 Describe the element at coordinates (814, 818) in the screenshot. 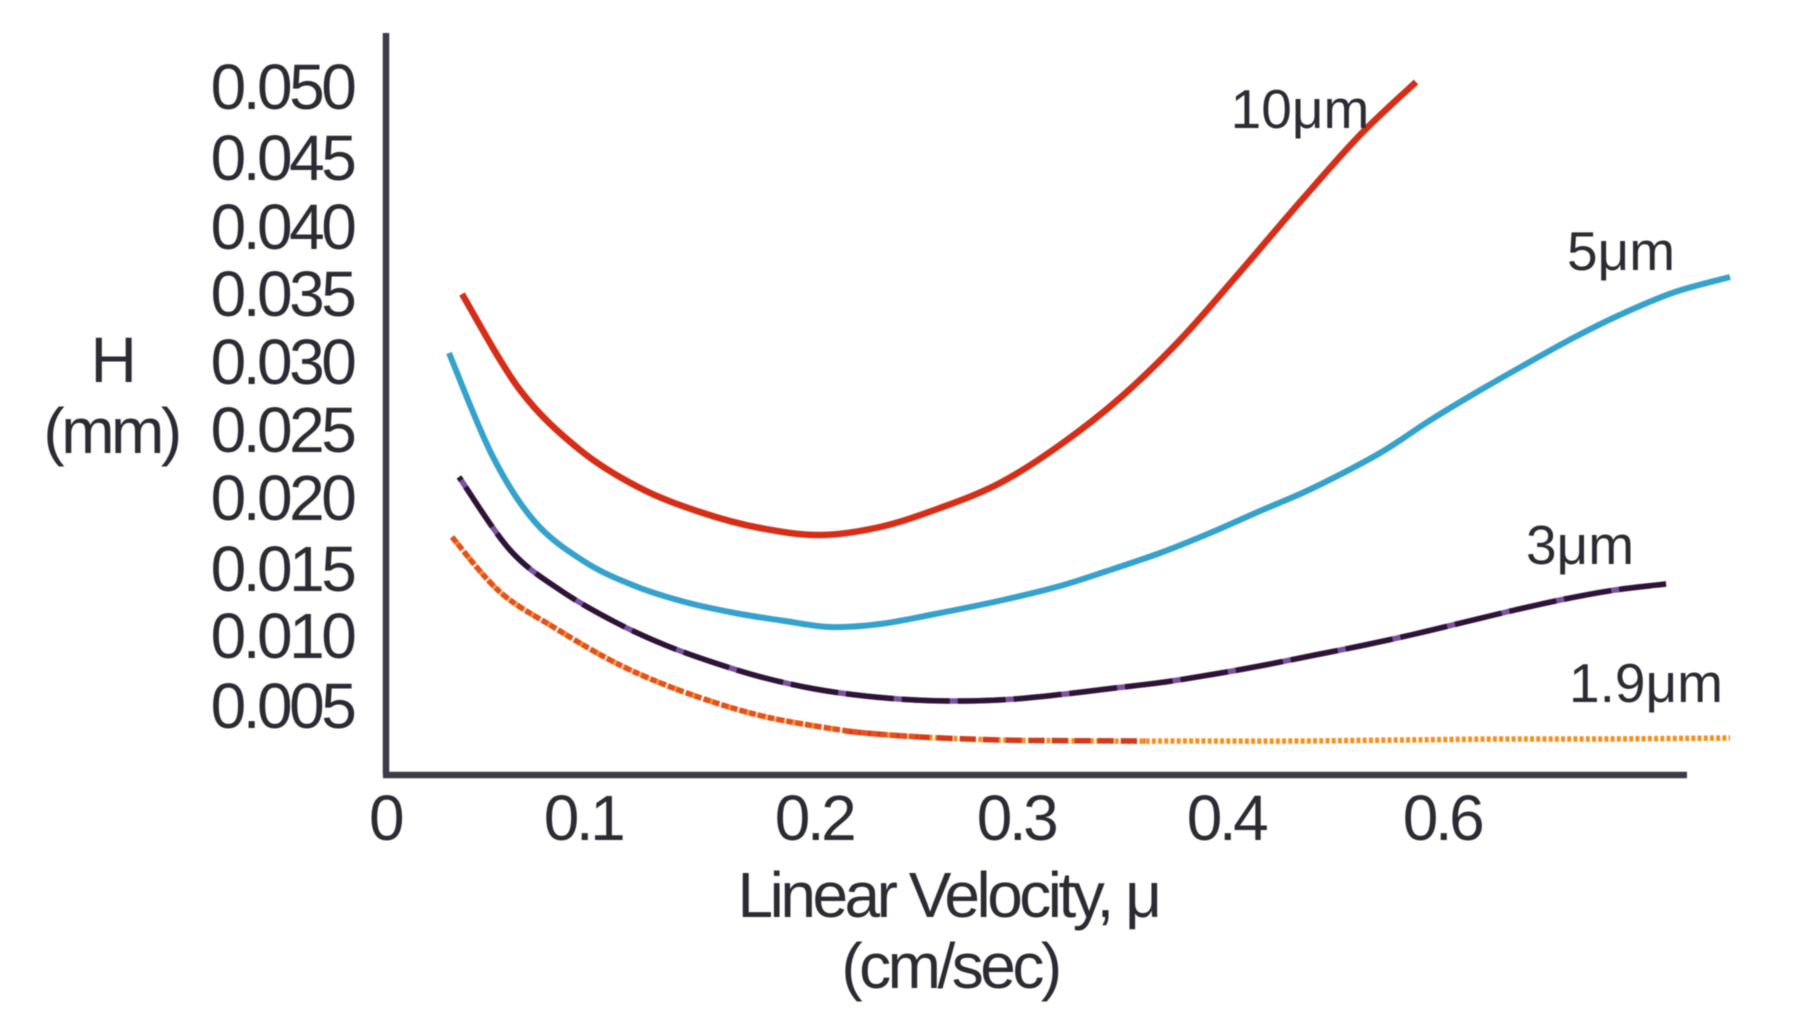

I see `svg-text: 0.2` at that location.